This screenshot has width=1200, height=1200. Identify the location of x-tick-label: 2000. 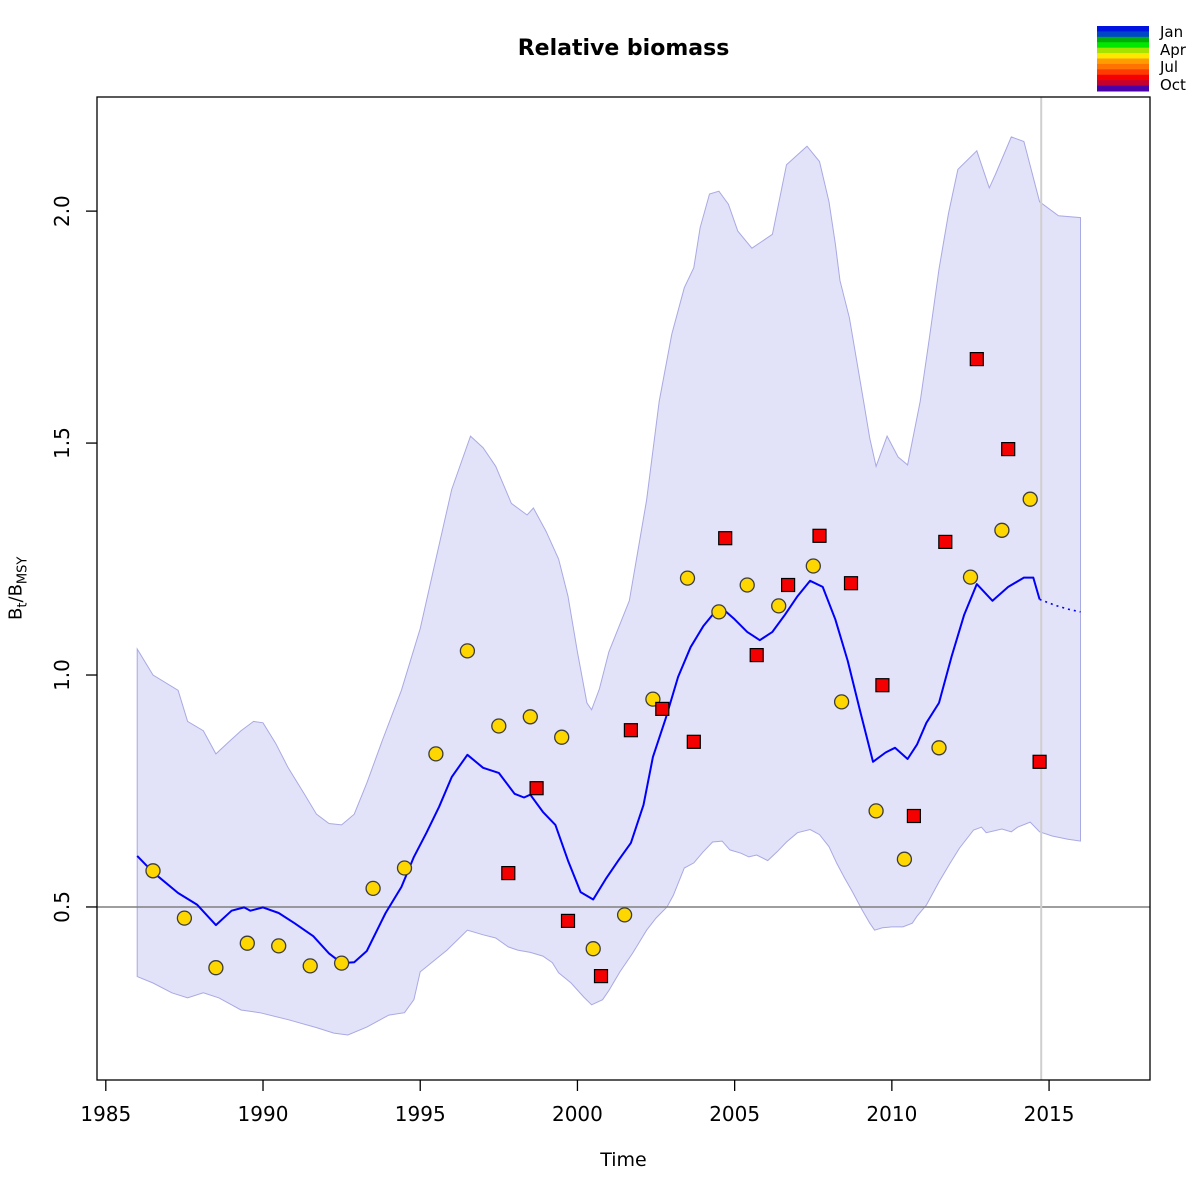
(577, 1114).